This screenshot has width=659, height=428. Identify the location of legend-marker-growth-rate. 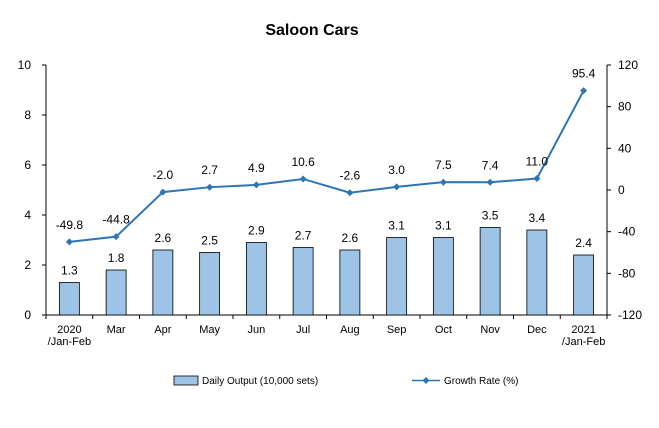
(426, 380).